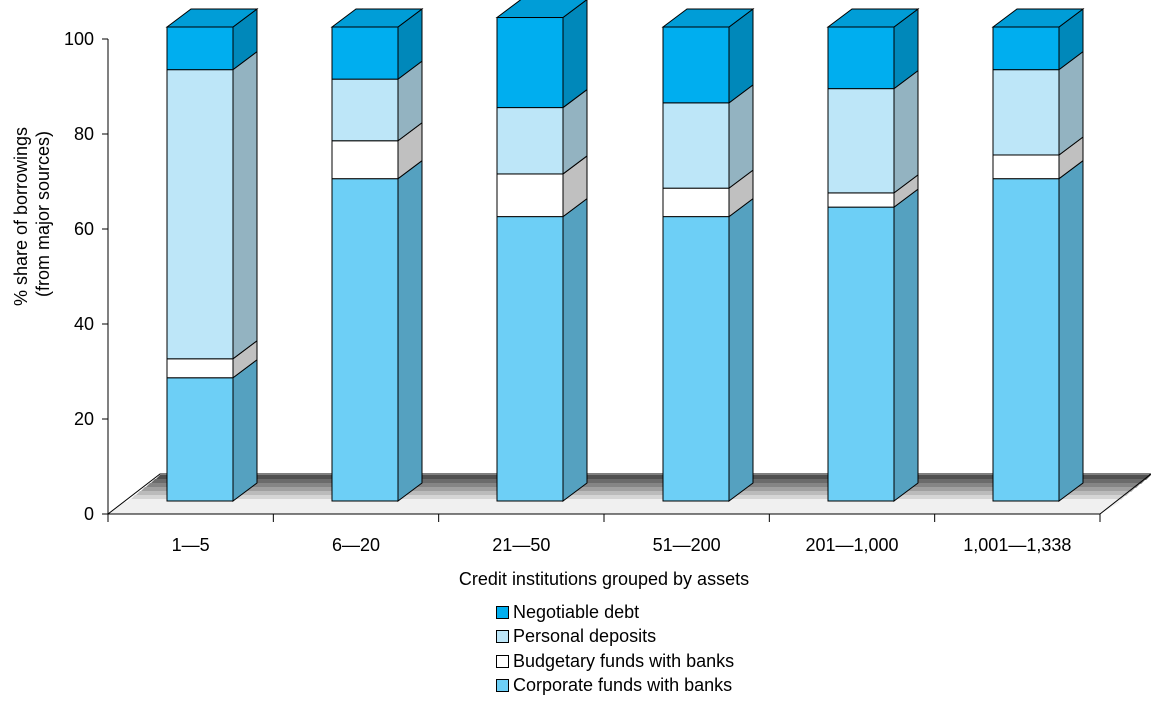 Image resolution: width=1151 pixels, height=713 pixels. I want to click on x-tick-label: 21—50, so click(521, 545).